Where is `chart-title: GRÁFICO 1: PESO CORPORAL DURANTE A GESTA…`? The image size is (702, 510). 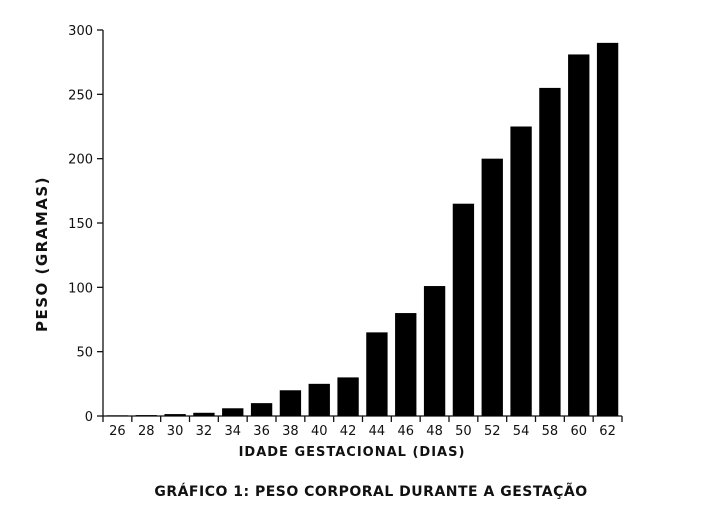 chart-title: GRÁFICO 1: PESO CORPORAL DURANTE A GESTA… is located at coordinates (370, 491).